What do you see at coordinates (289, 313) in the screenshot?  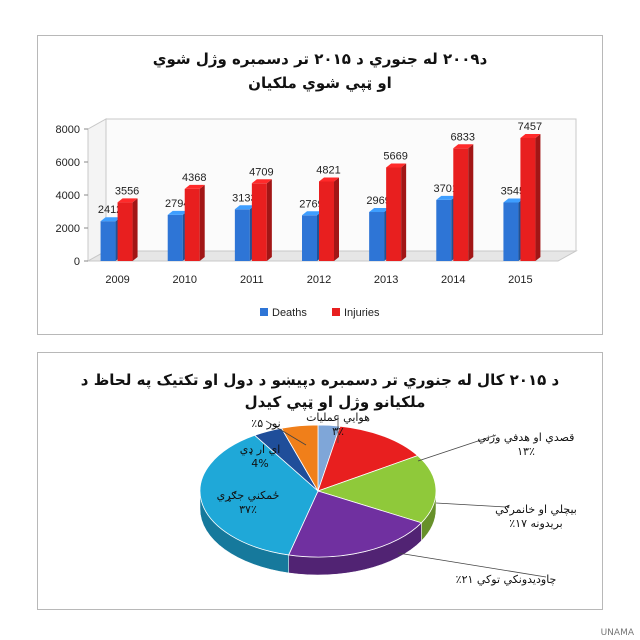 I see `legend-label-deaths: Deaths` at bounding box center [289, 313].